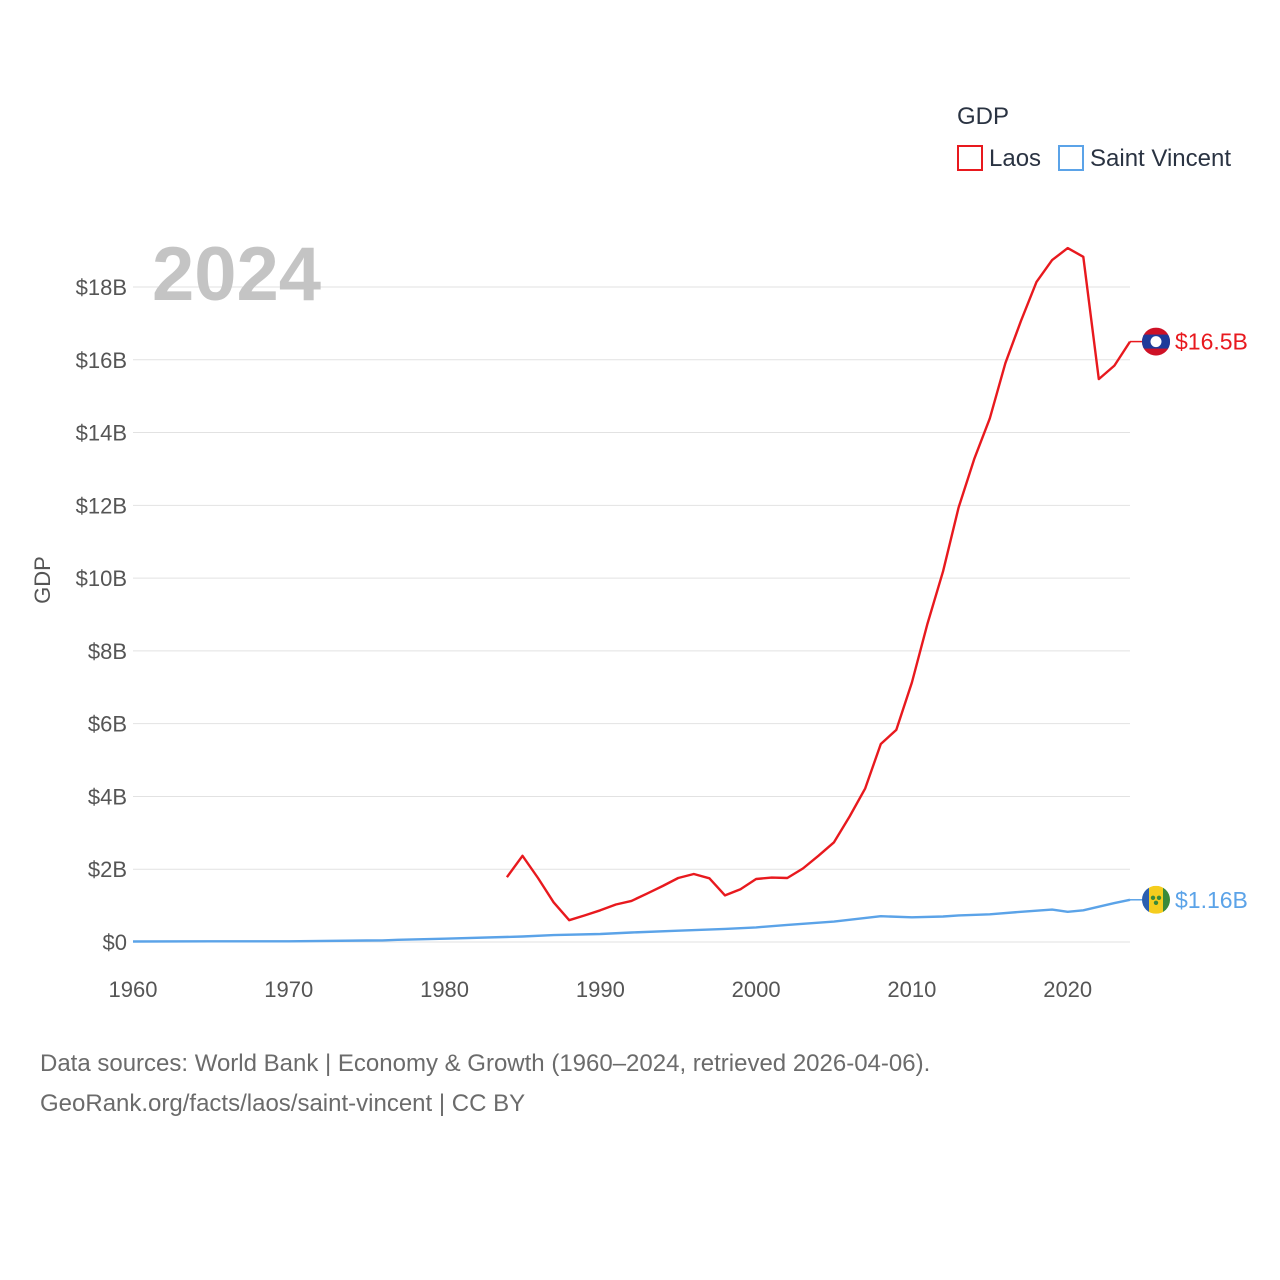  I want to click on y-tick-label: $4B, so click(107, 796).